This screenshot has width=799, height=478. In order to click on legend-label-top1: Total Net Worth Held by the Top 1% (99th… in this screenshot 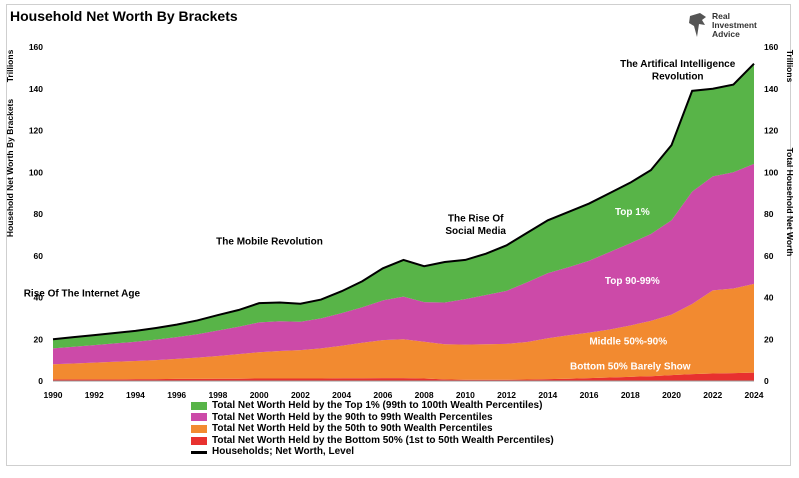, I will do `click(377, 405)`.